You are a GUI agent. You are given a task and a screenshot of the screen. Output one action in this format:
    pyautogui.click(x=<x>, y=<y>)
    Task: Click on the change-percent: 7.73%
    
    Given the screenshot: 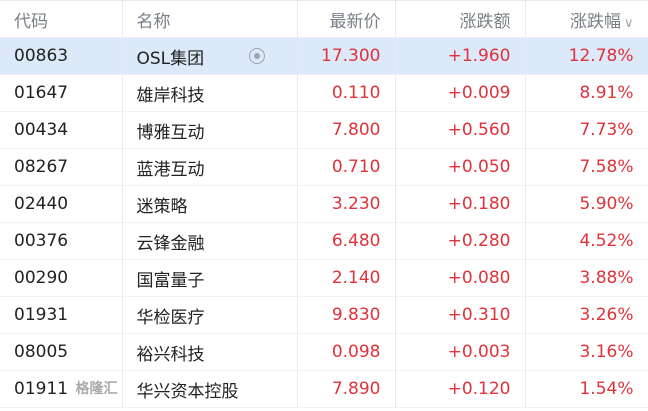 What is the action you would take?
    pyautogui.click(x=586, y=130)
    